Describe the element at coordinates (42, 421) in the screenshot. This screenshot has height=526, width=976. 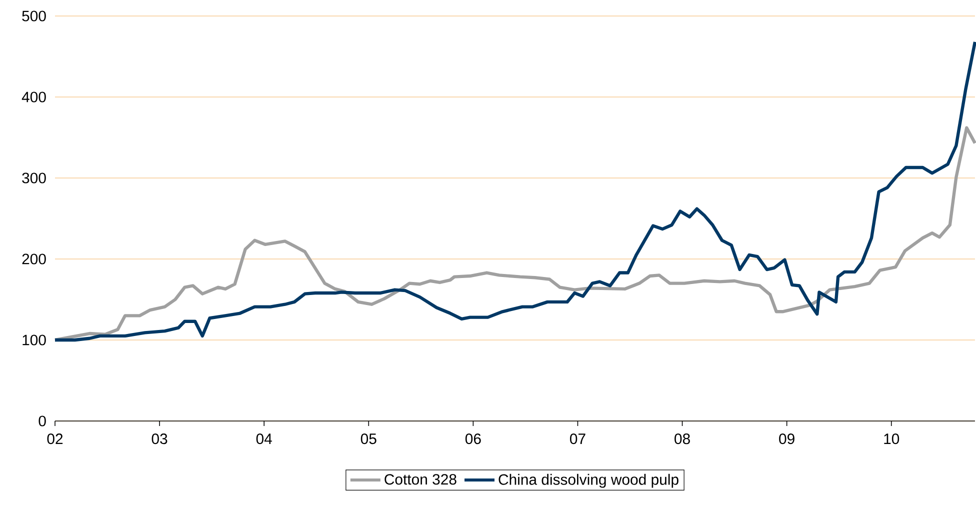
I see `y-tick-label: 0` at that location.